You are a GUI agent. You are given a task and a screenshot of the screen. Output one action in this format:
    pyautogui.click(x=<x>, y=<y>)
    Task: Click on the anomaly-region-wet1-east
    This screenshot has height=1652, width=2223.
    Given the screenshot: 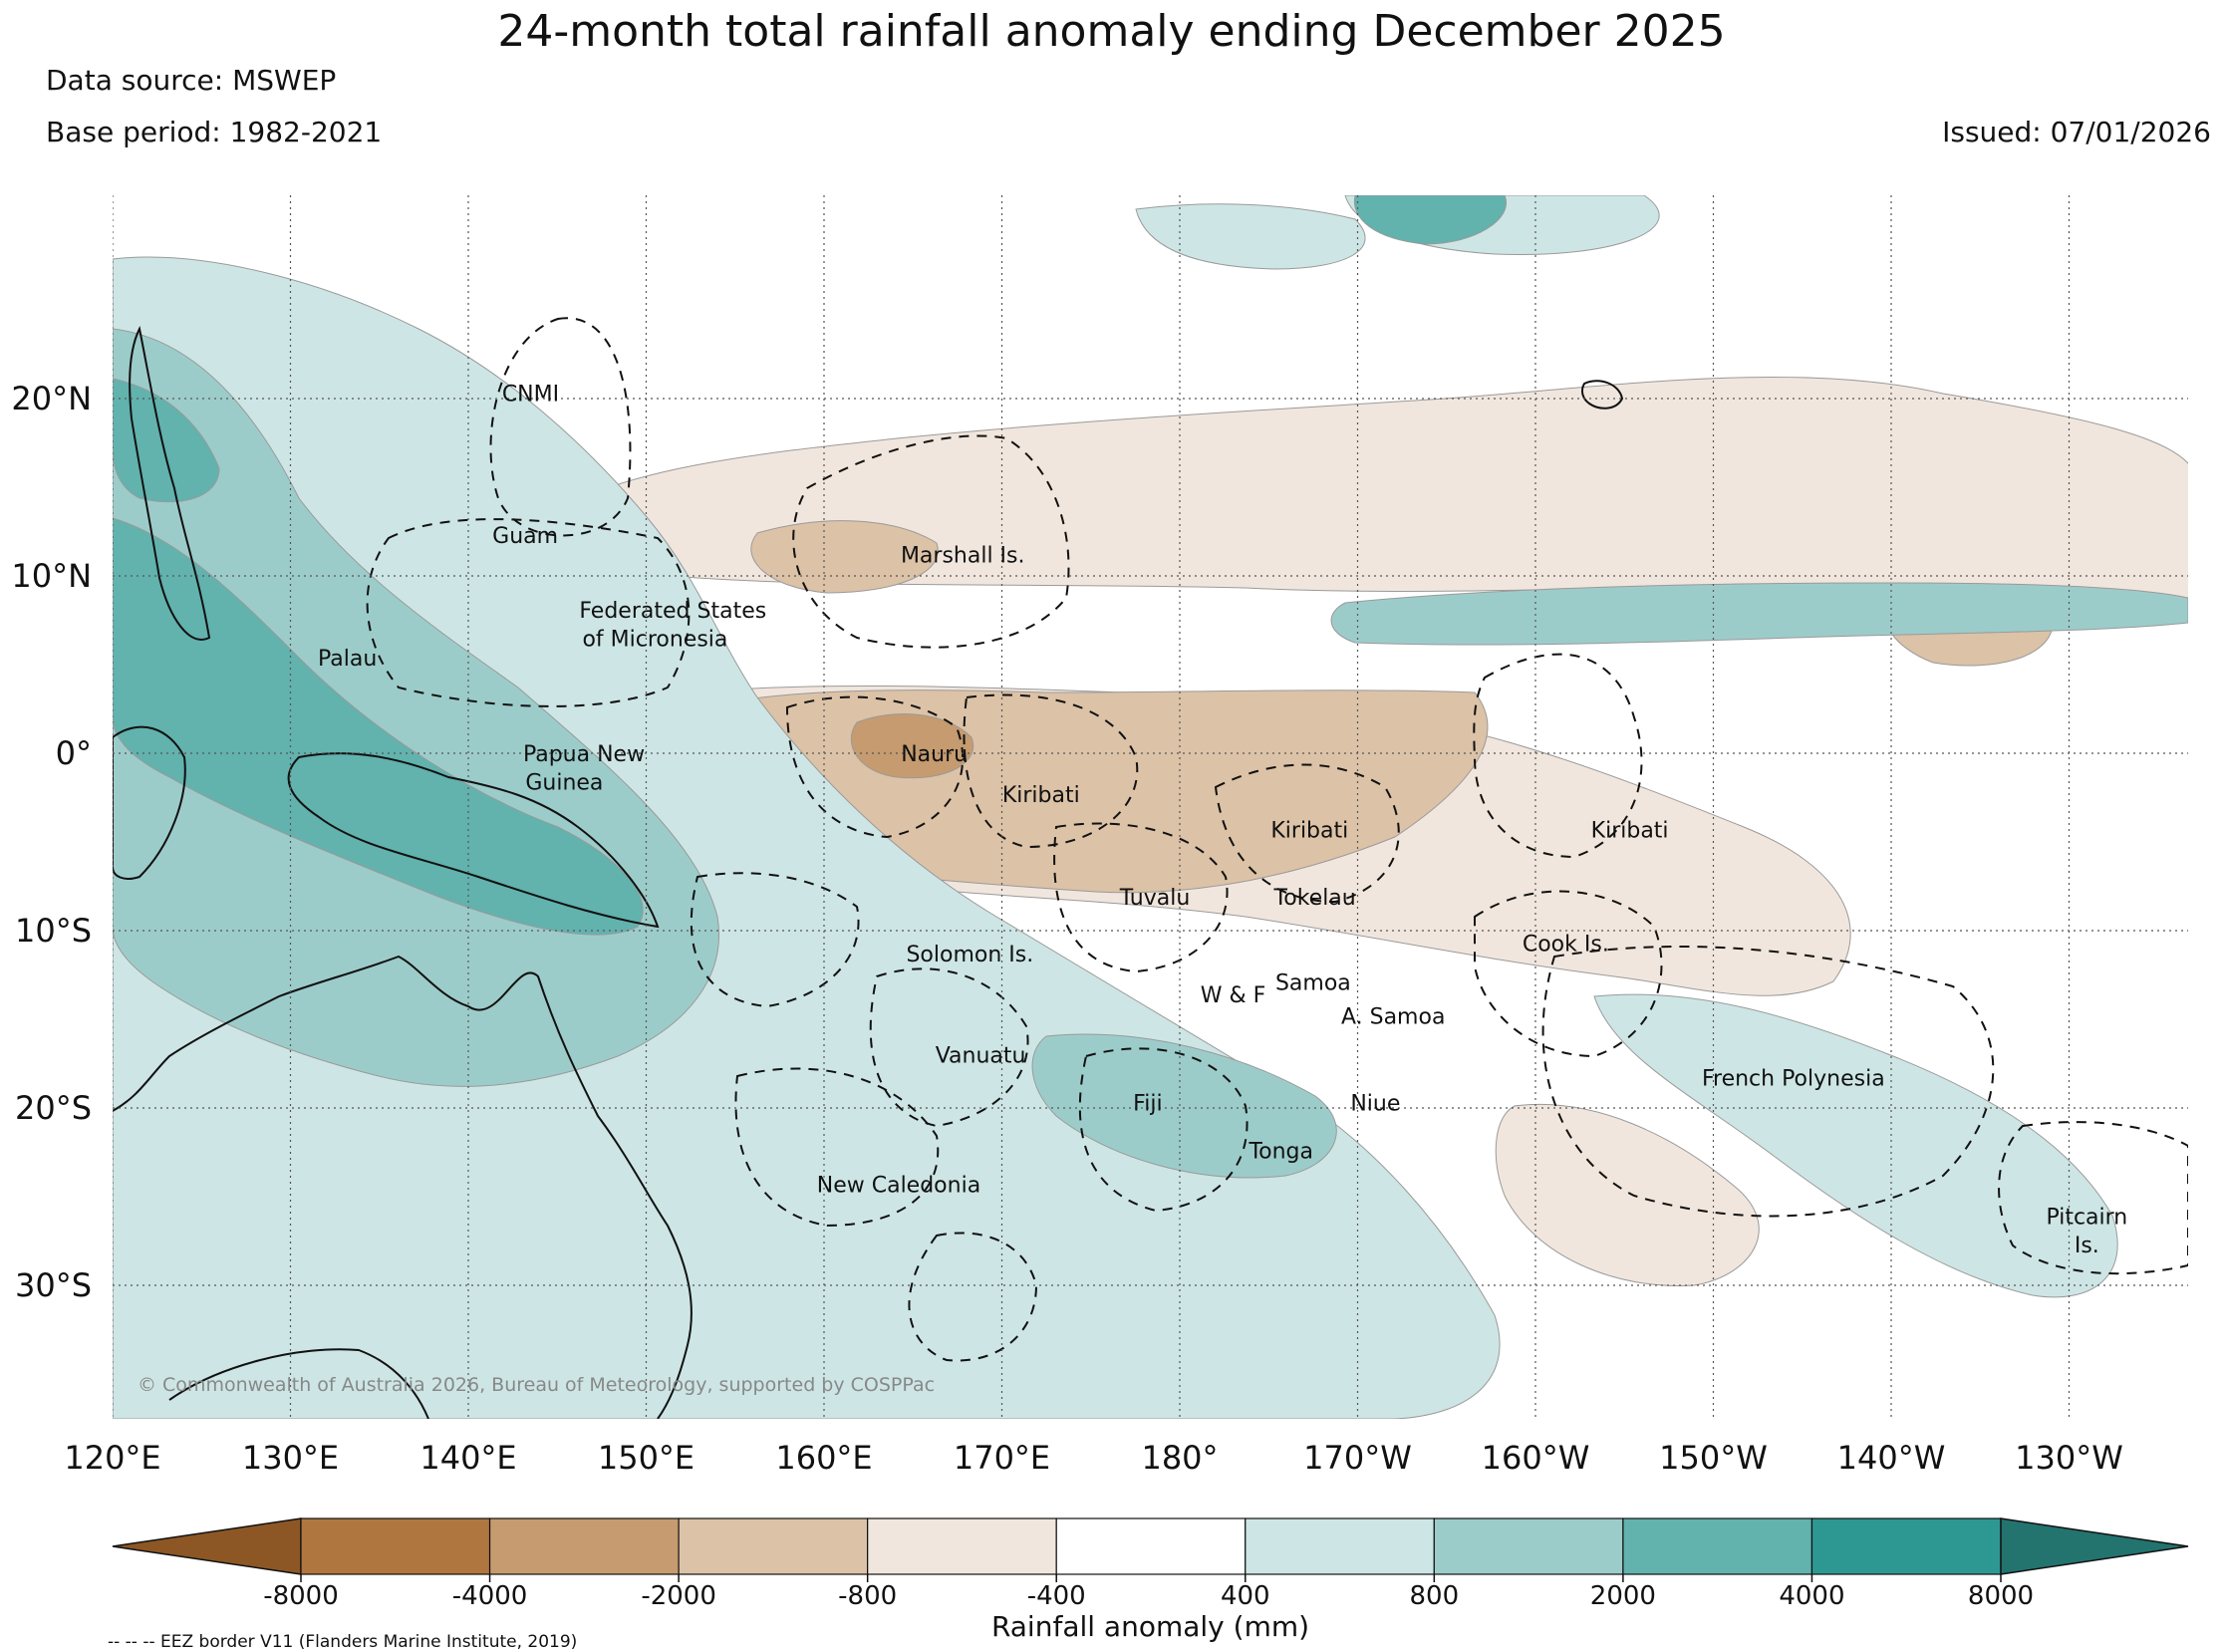 What is the action you would take?
    pyautogui.click(x=1855, y=1145)
    